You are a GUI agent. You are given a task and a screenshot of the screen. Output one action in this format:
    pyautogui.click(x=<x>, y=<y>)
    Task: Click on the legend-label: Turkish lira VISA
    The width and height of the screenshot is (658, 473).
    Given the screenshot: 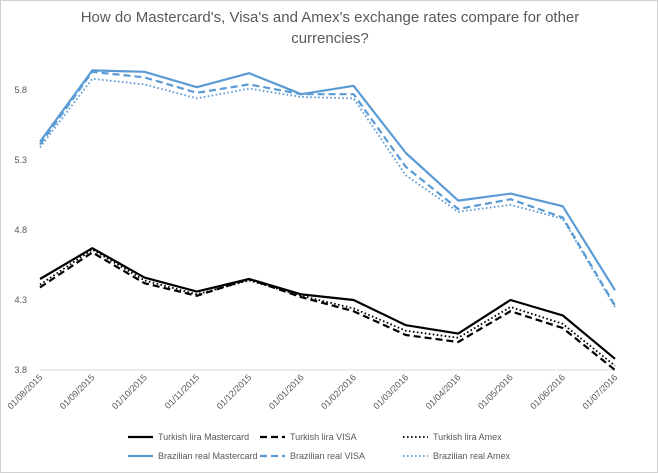 What is the action you would take?
    pyautogui.click(x=323, y=437)
    